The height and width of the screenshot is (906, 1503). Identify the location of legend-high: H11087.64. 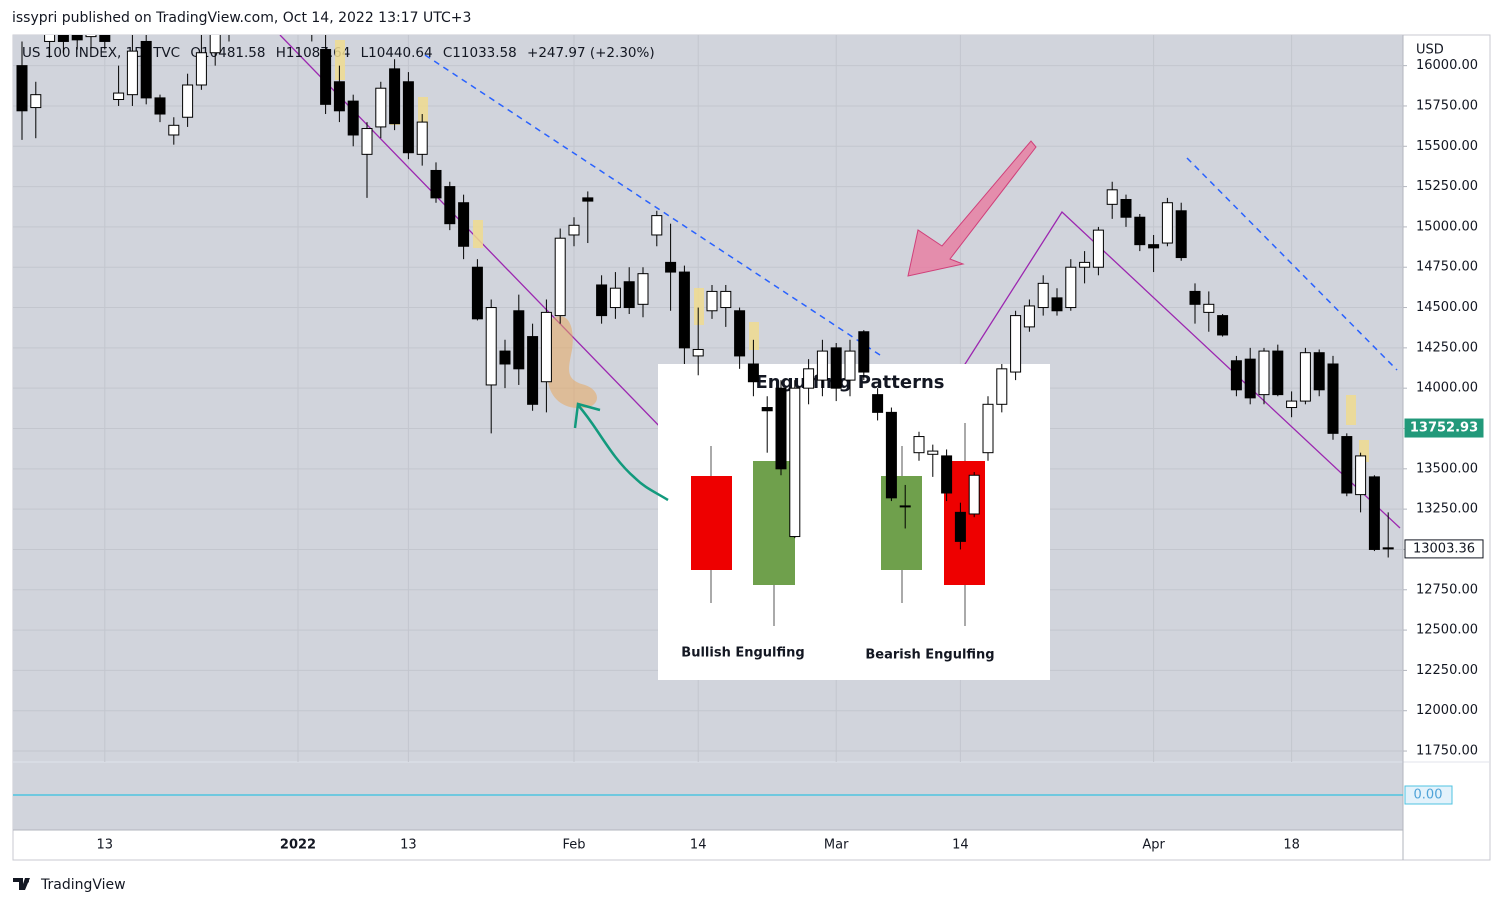
(313, 53).